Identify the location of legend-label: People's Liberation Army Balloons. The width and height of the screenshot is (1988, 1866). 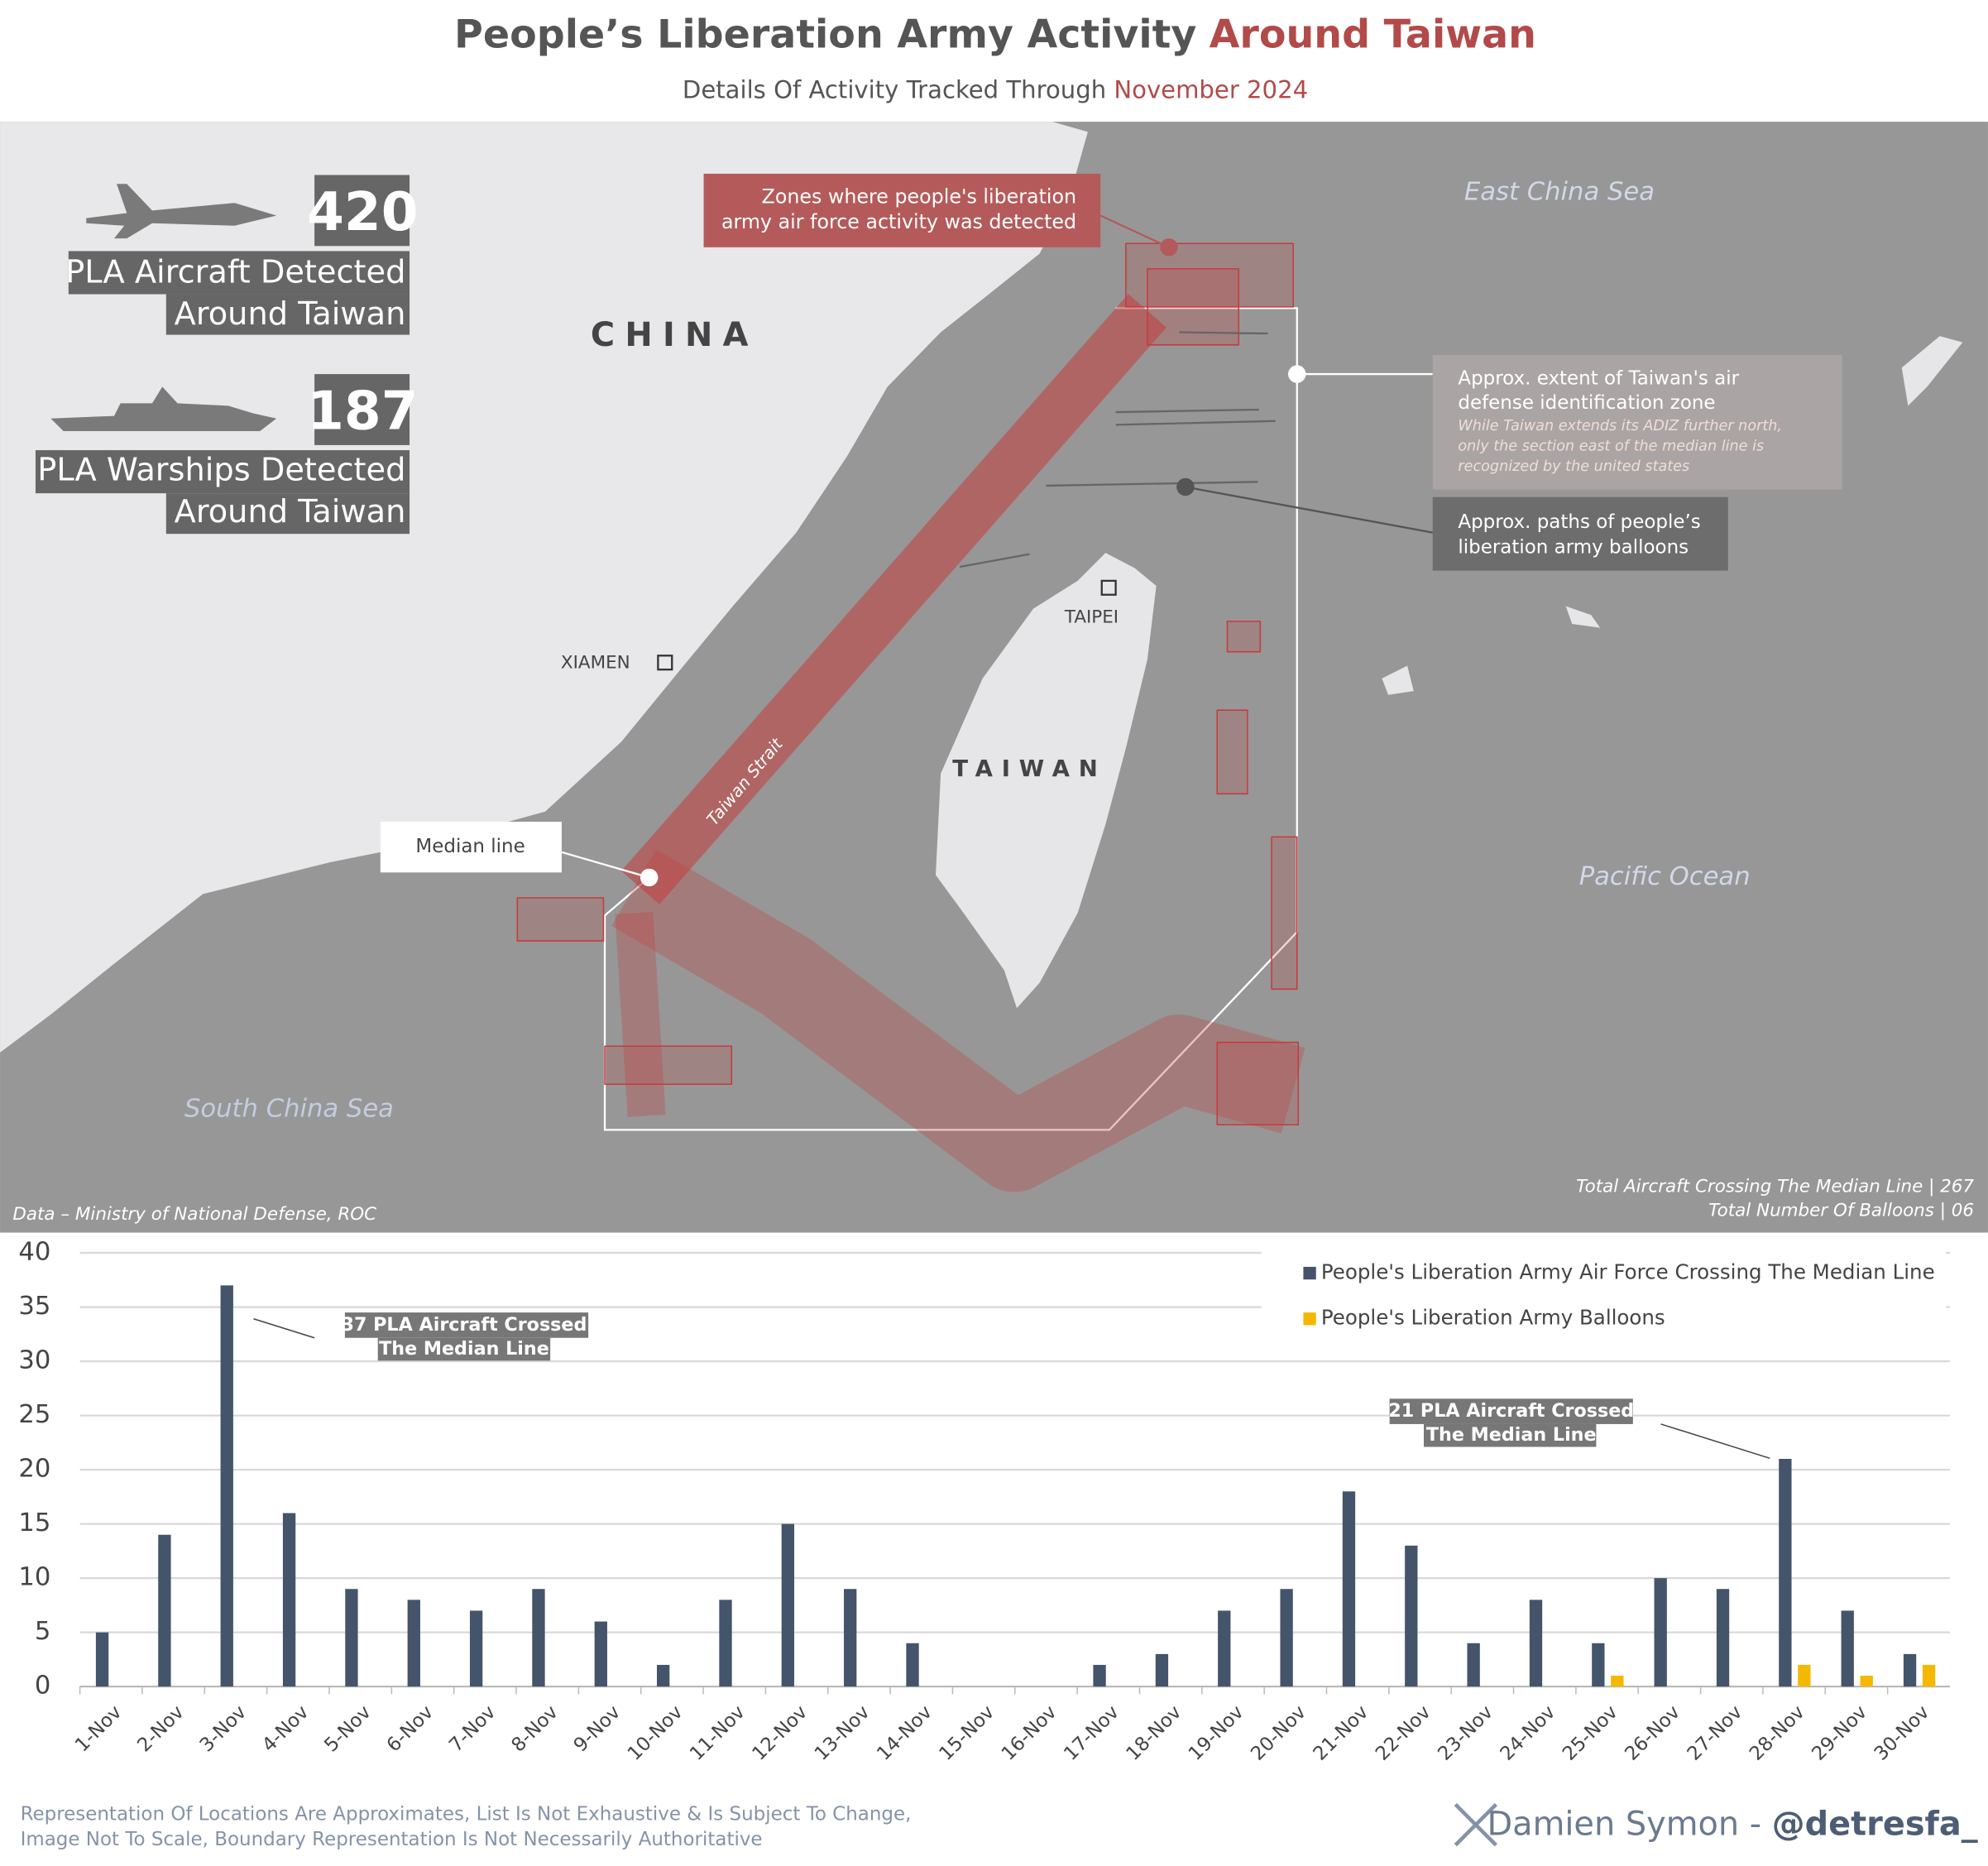
(1493, 1318).